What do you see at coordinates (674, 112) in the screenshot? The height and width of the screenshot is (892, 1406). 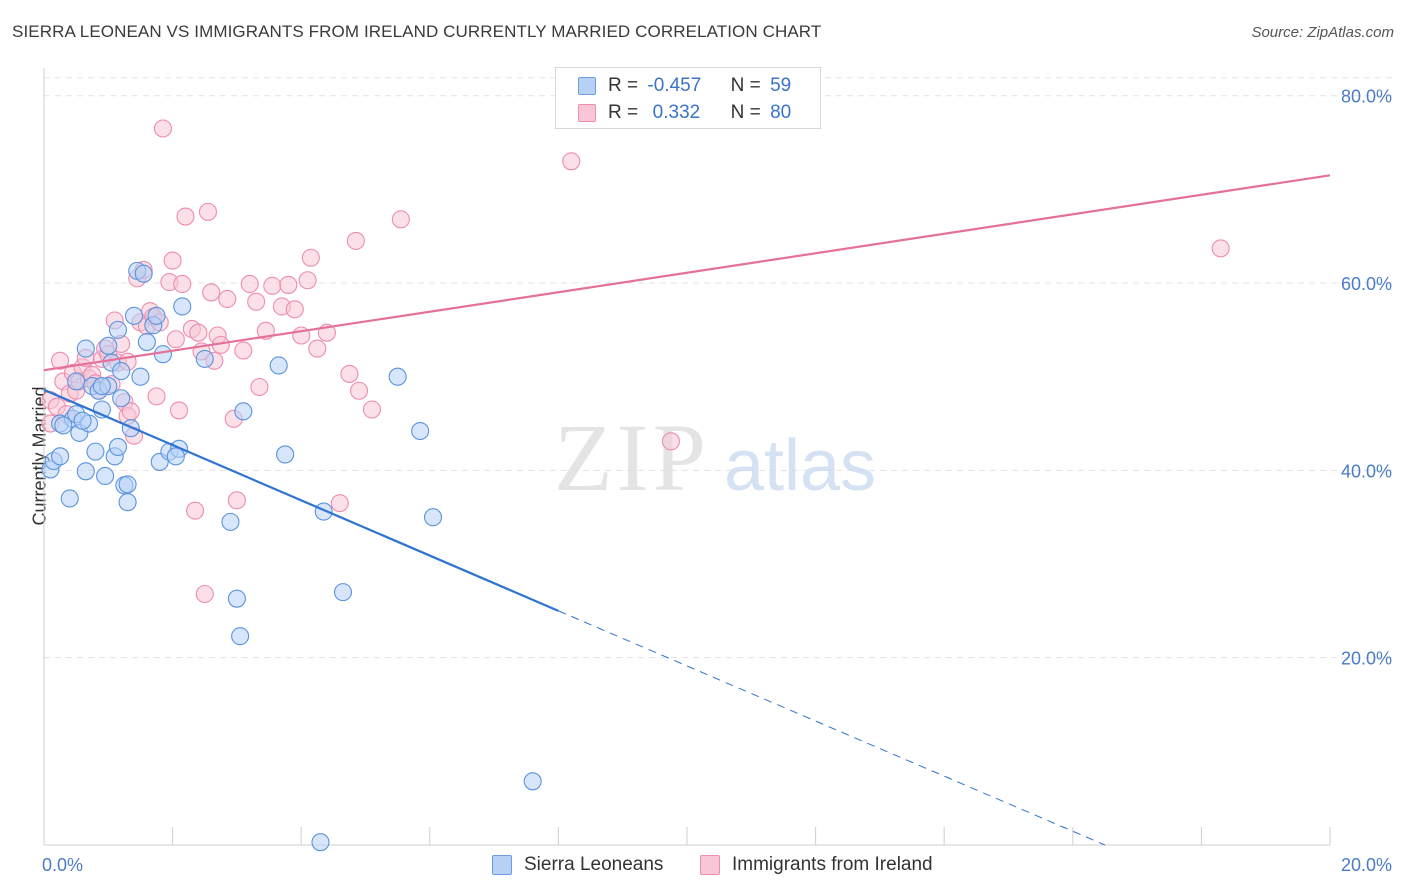 I see `legend-r-value: 0.332` at bounding box center [674, 112].